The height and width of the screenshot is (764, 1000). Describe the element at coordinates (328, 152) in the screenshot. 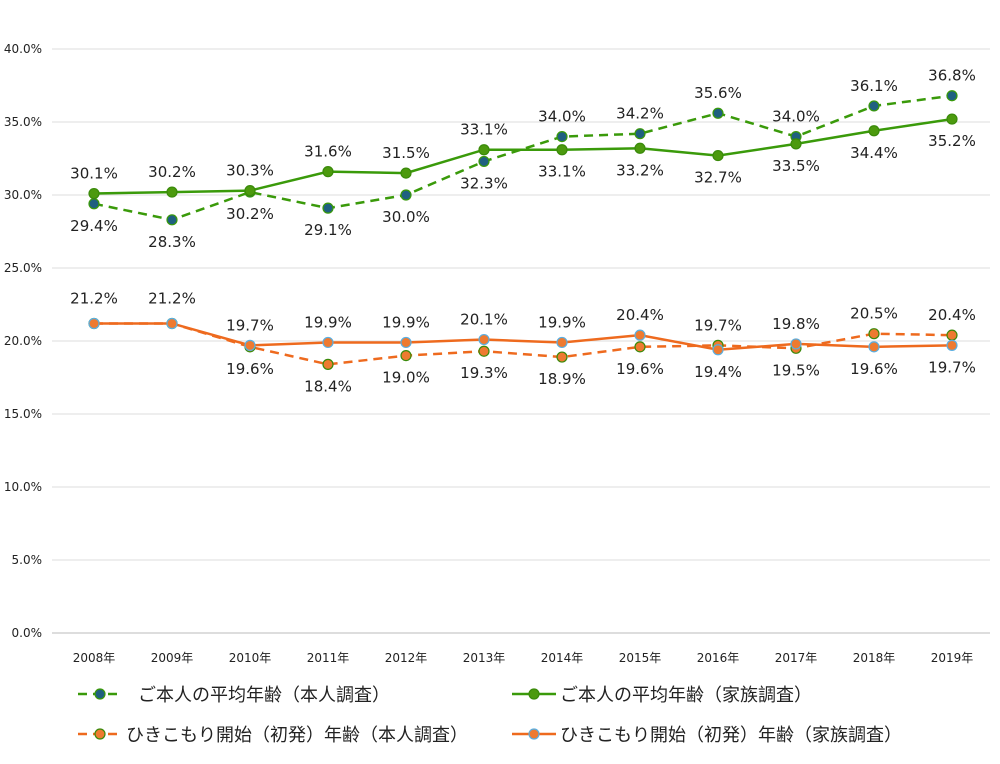

I see `data-label: 31.6%` at that location.